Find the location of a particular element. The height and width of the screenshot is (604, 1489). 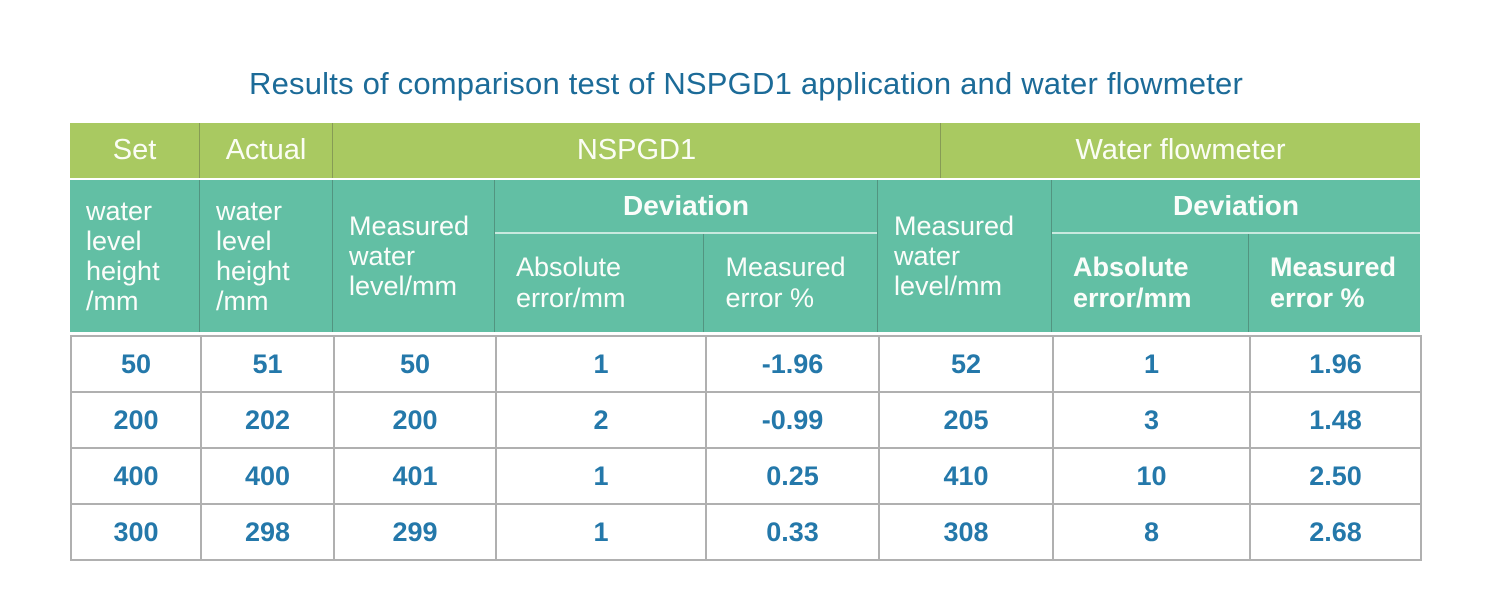

table-cell: 205 is located at coordinates (966, 420).